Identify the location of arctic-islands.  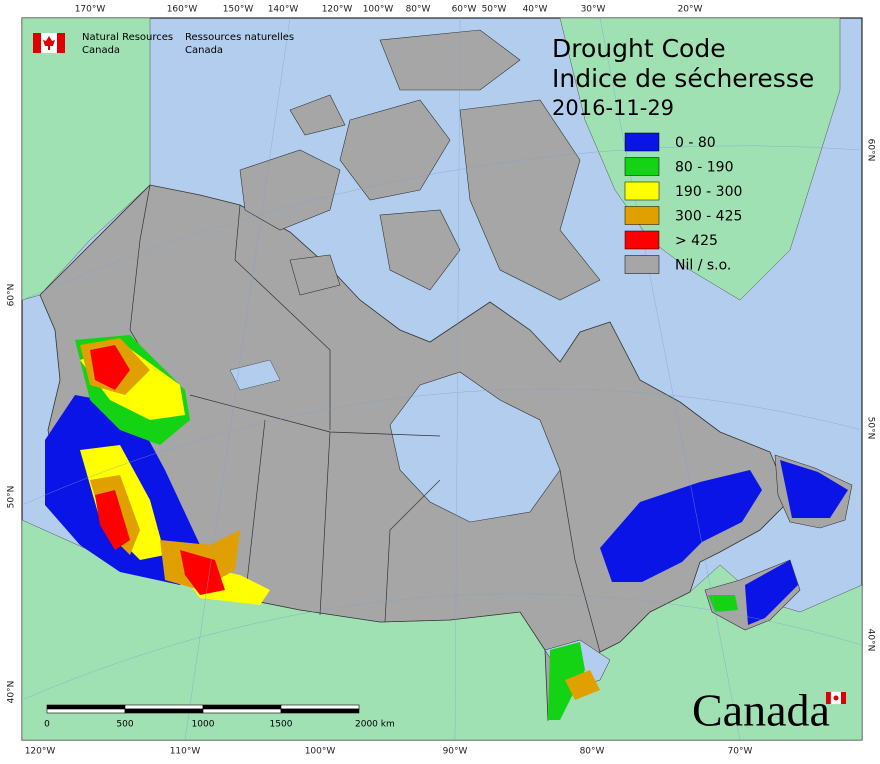
(420, 165).